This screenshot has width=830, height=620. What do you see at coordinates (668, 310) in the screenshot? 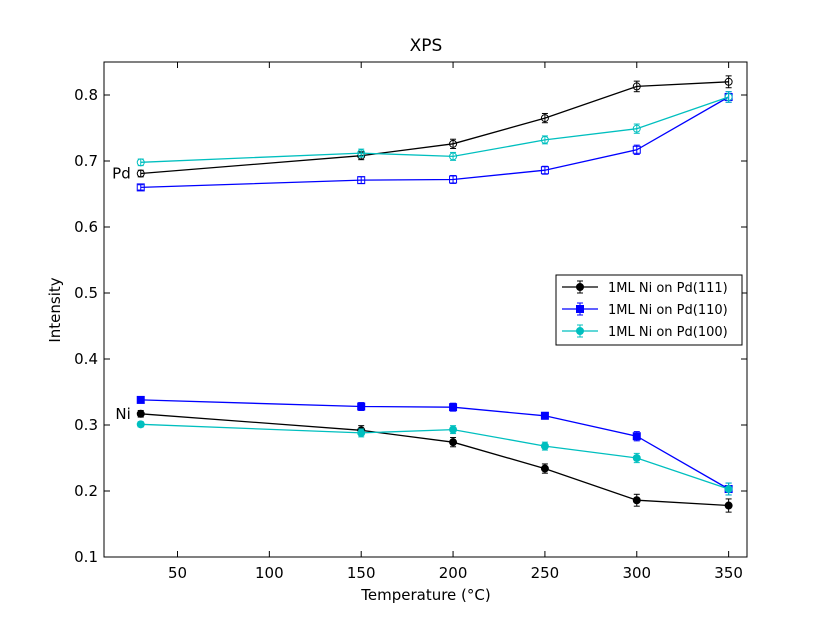
I see `legend-label: 1ML Ni on Pd(110)` at bounding box center [668, 310].